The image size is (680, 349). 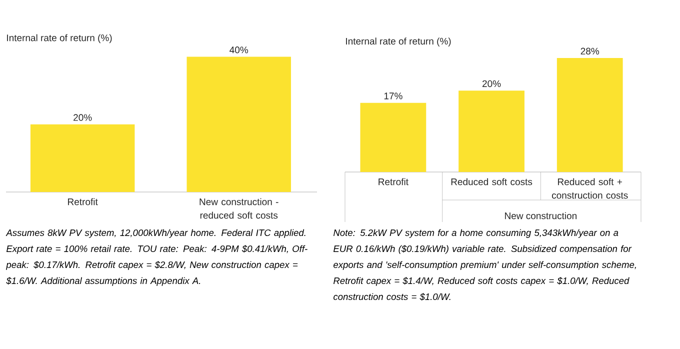 I want to click on data-label: 40%, so click(x=239, y=50).